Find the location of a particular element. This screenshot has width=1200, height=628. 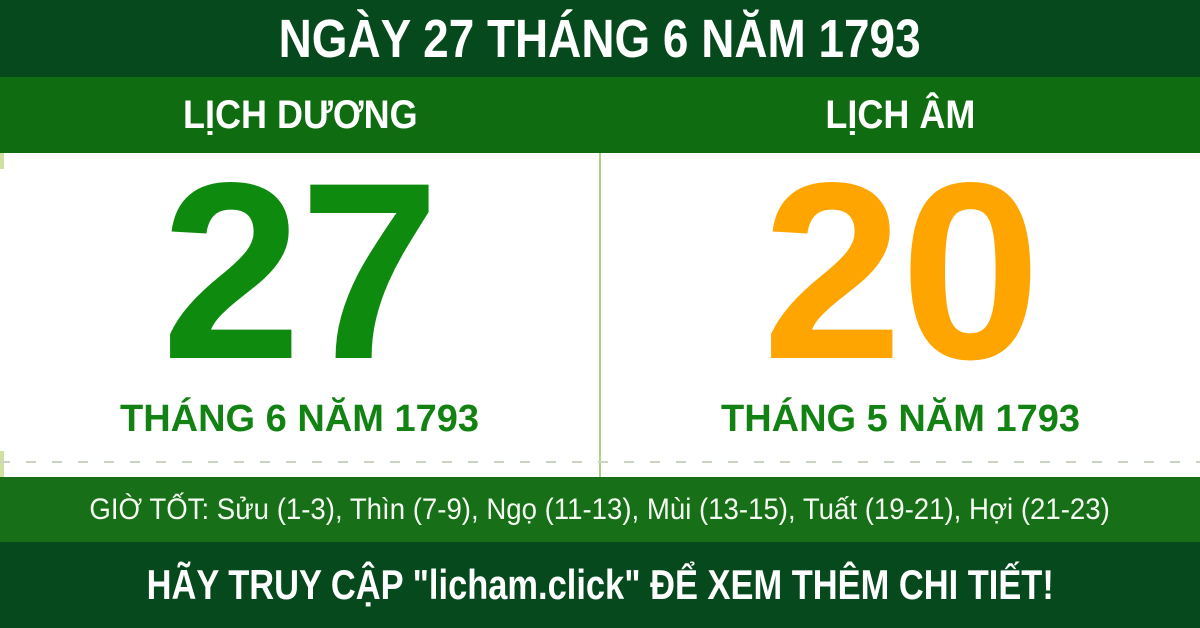

tab-lunar-label: LỊCH ÂM is located at coordinates (900, 114).